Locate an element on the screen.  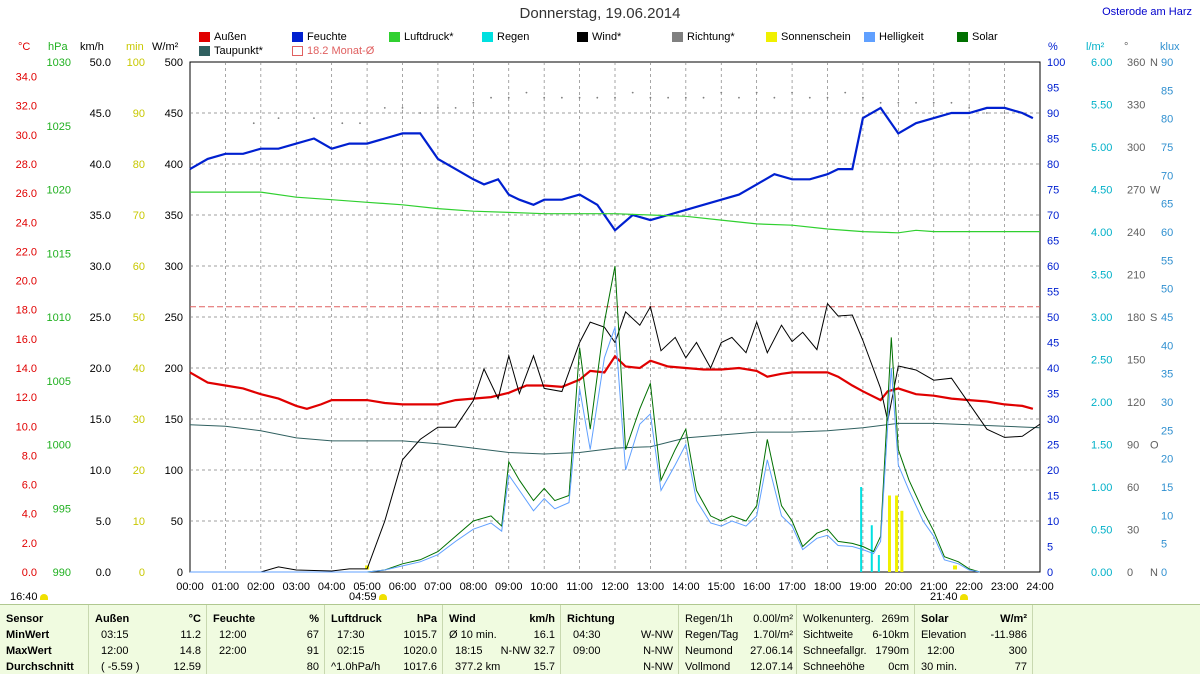
legend-label: Solar is located at coordinates (985, 37).